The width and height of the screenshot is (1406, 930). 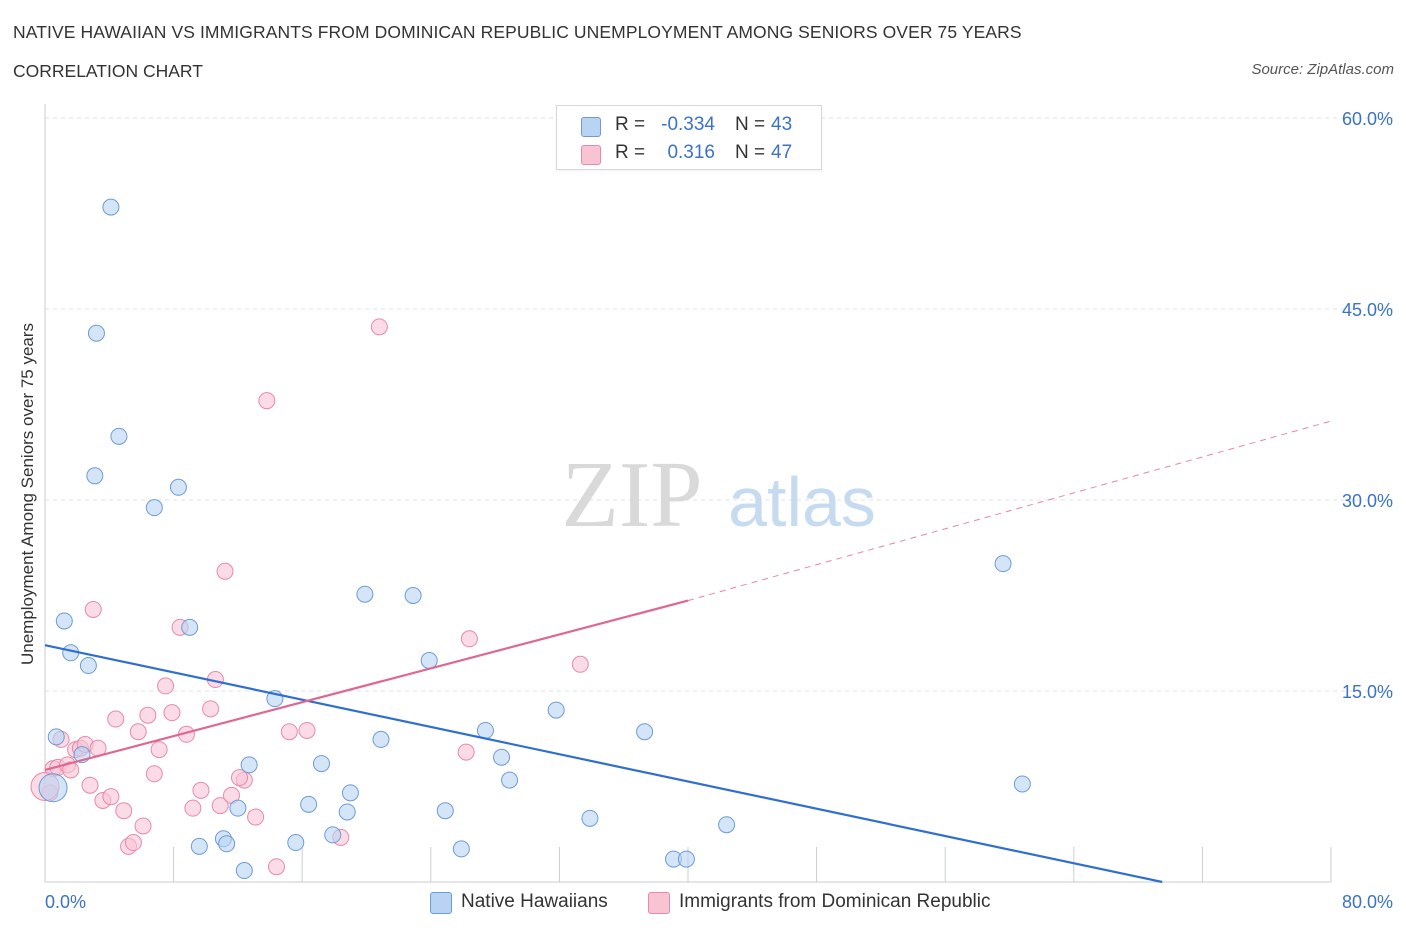 What do you see at coordinates (632, 495) in the screenshot?
I see `watermark-zip: ZIP` at bounding box center [632, 495].